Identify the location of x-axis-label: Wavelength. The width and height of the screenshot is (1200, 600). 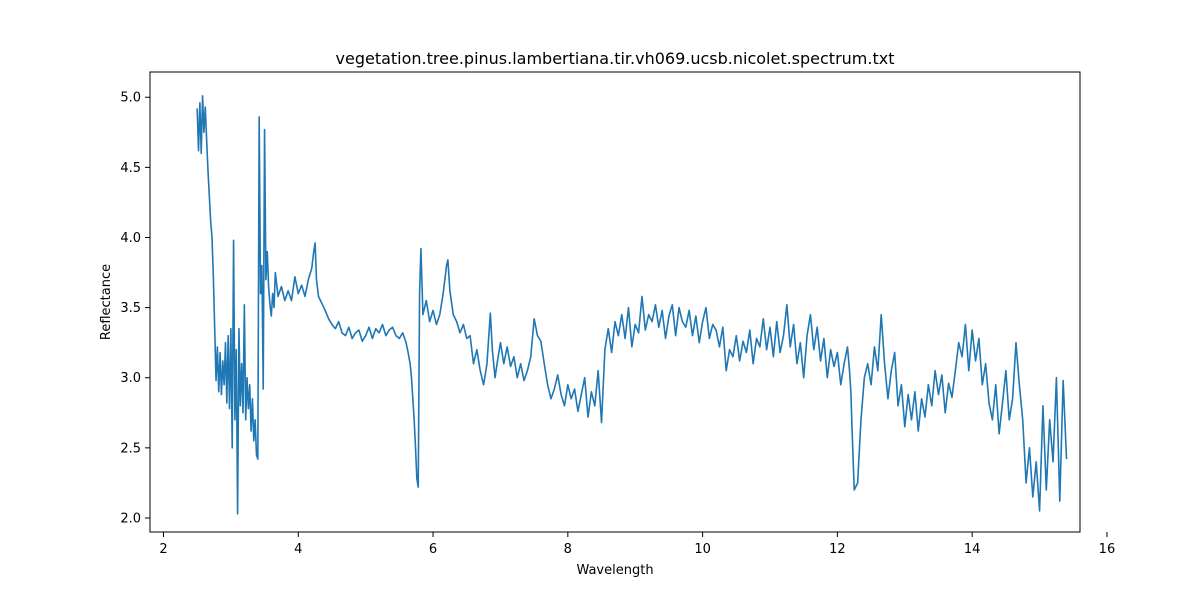
(614, 570).